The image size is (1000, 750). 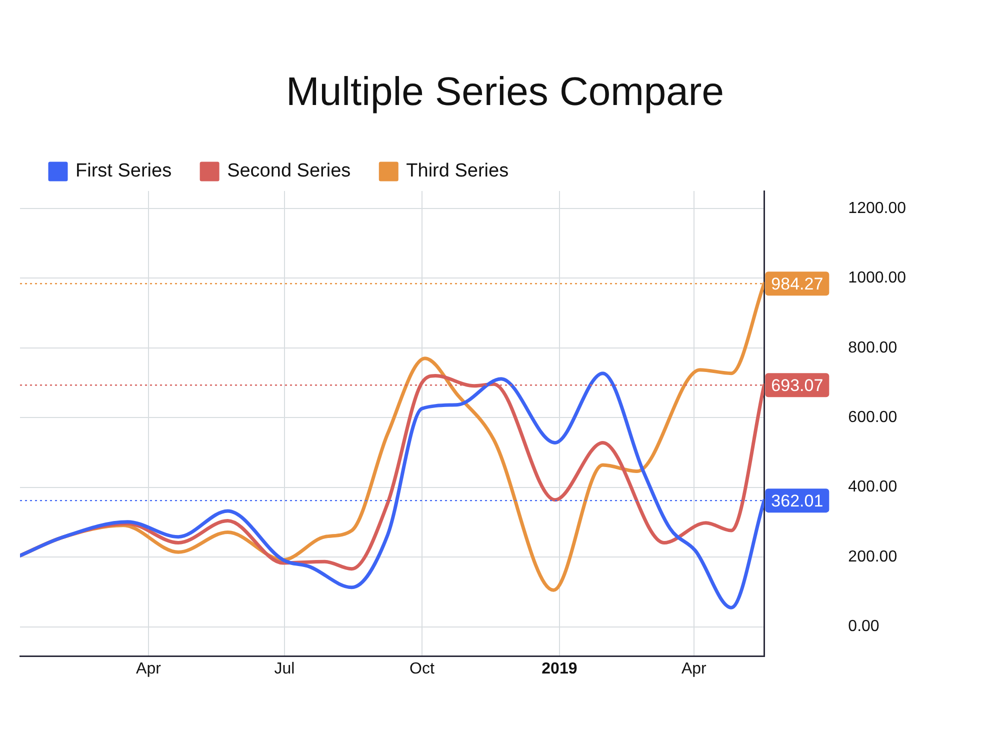 What do you see at coordinates (422, 669) in the screenshot?
I see `x-tick-label: Oct` at bounding box center [422, 669].